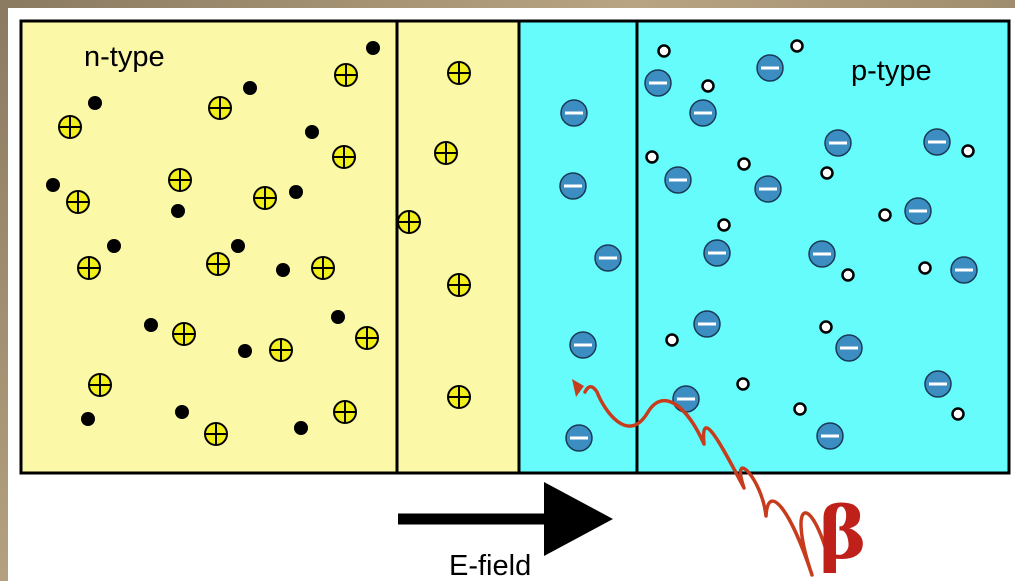 This screenshot has width=1015, height=581. What do you see at coordinates (578, 519) in the screenshot?
I see `arrow-head-icon` at bounding box center [578, 519].